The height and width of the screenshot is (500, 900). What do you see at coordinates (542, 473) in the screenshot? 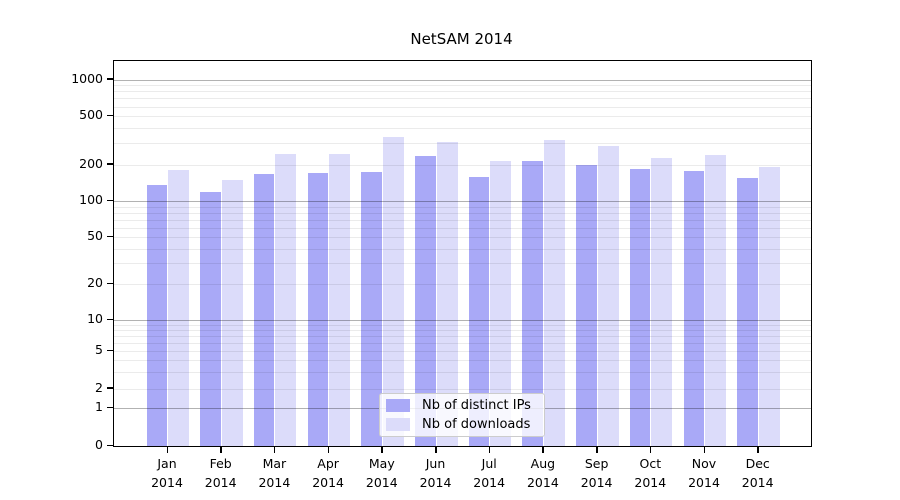
I see `x-tick-label-aug: Aug 2014` at bounding box center [542, 473].